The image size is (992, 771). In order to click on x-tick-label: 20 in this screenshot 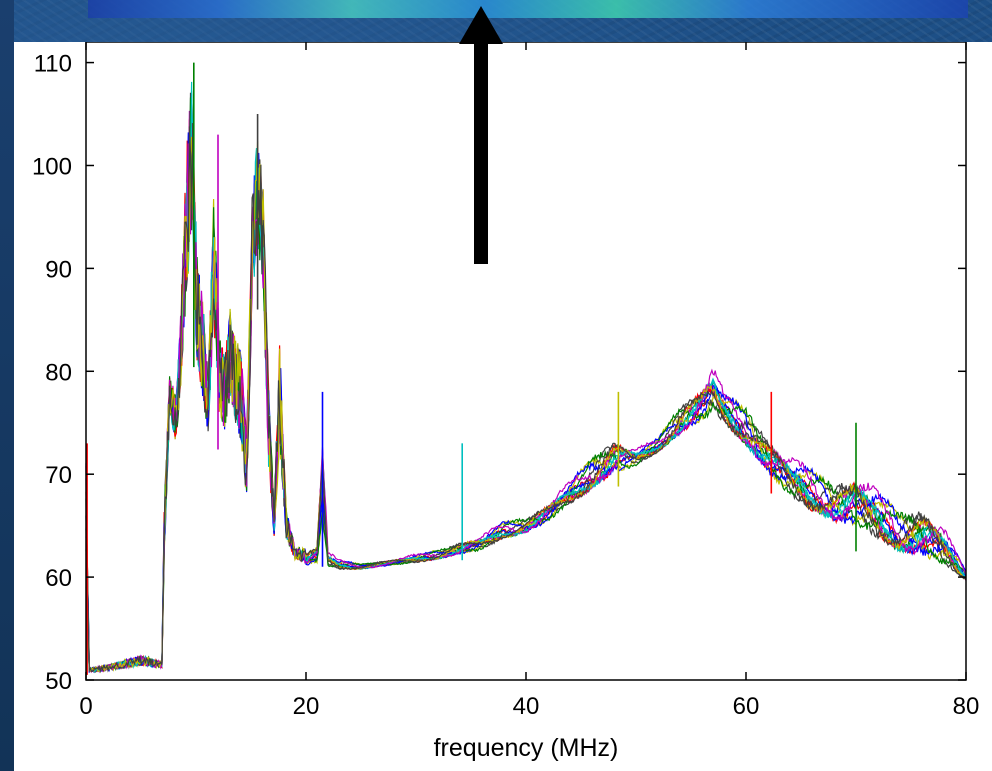, I will do `click(306, 706)`.